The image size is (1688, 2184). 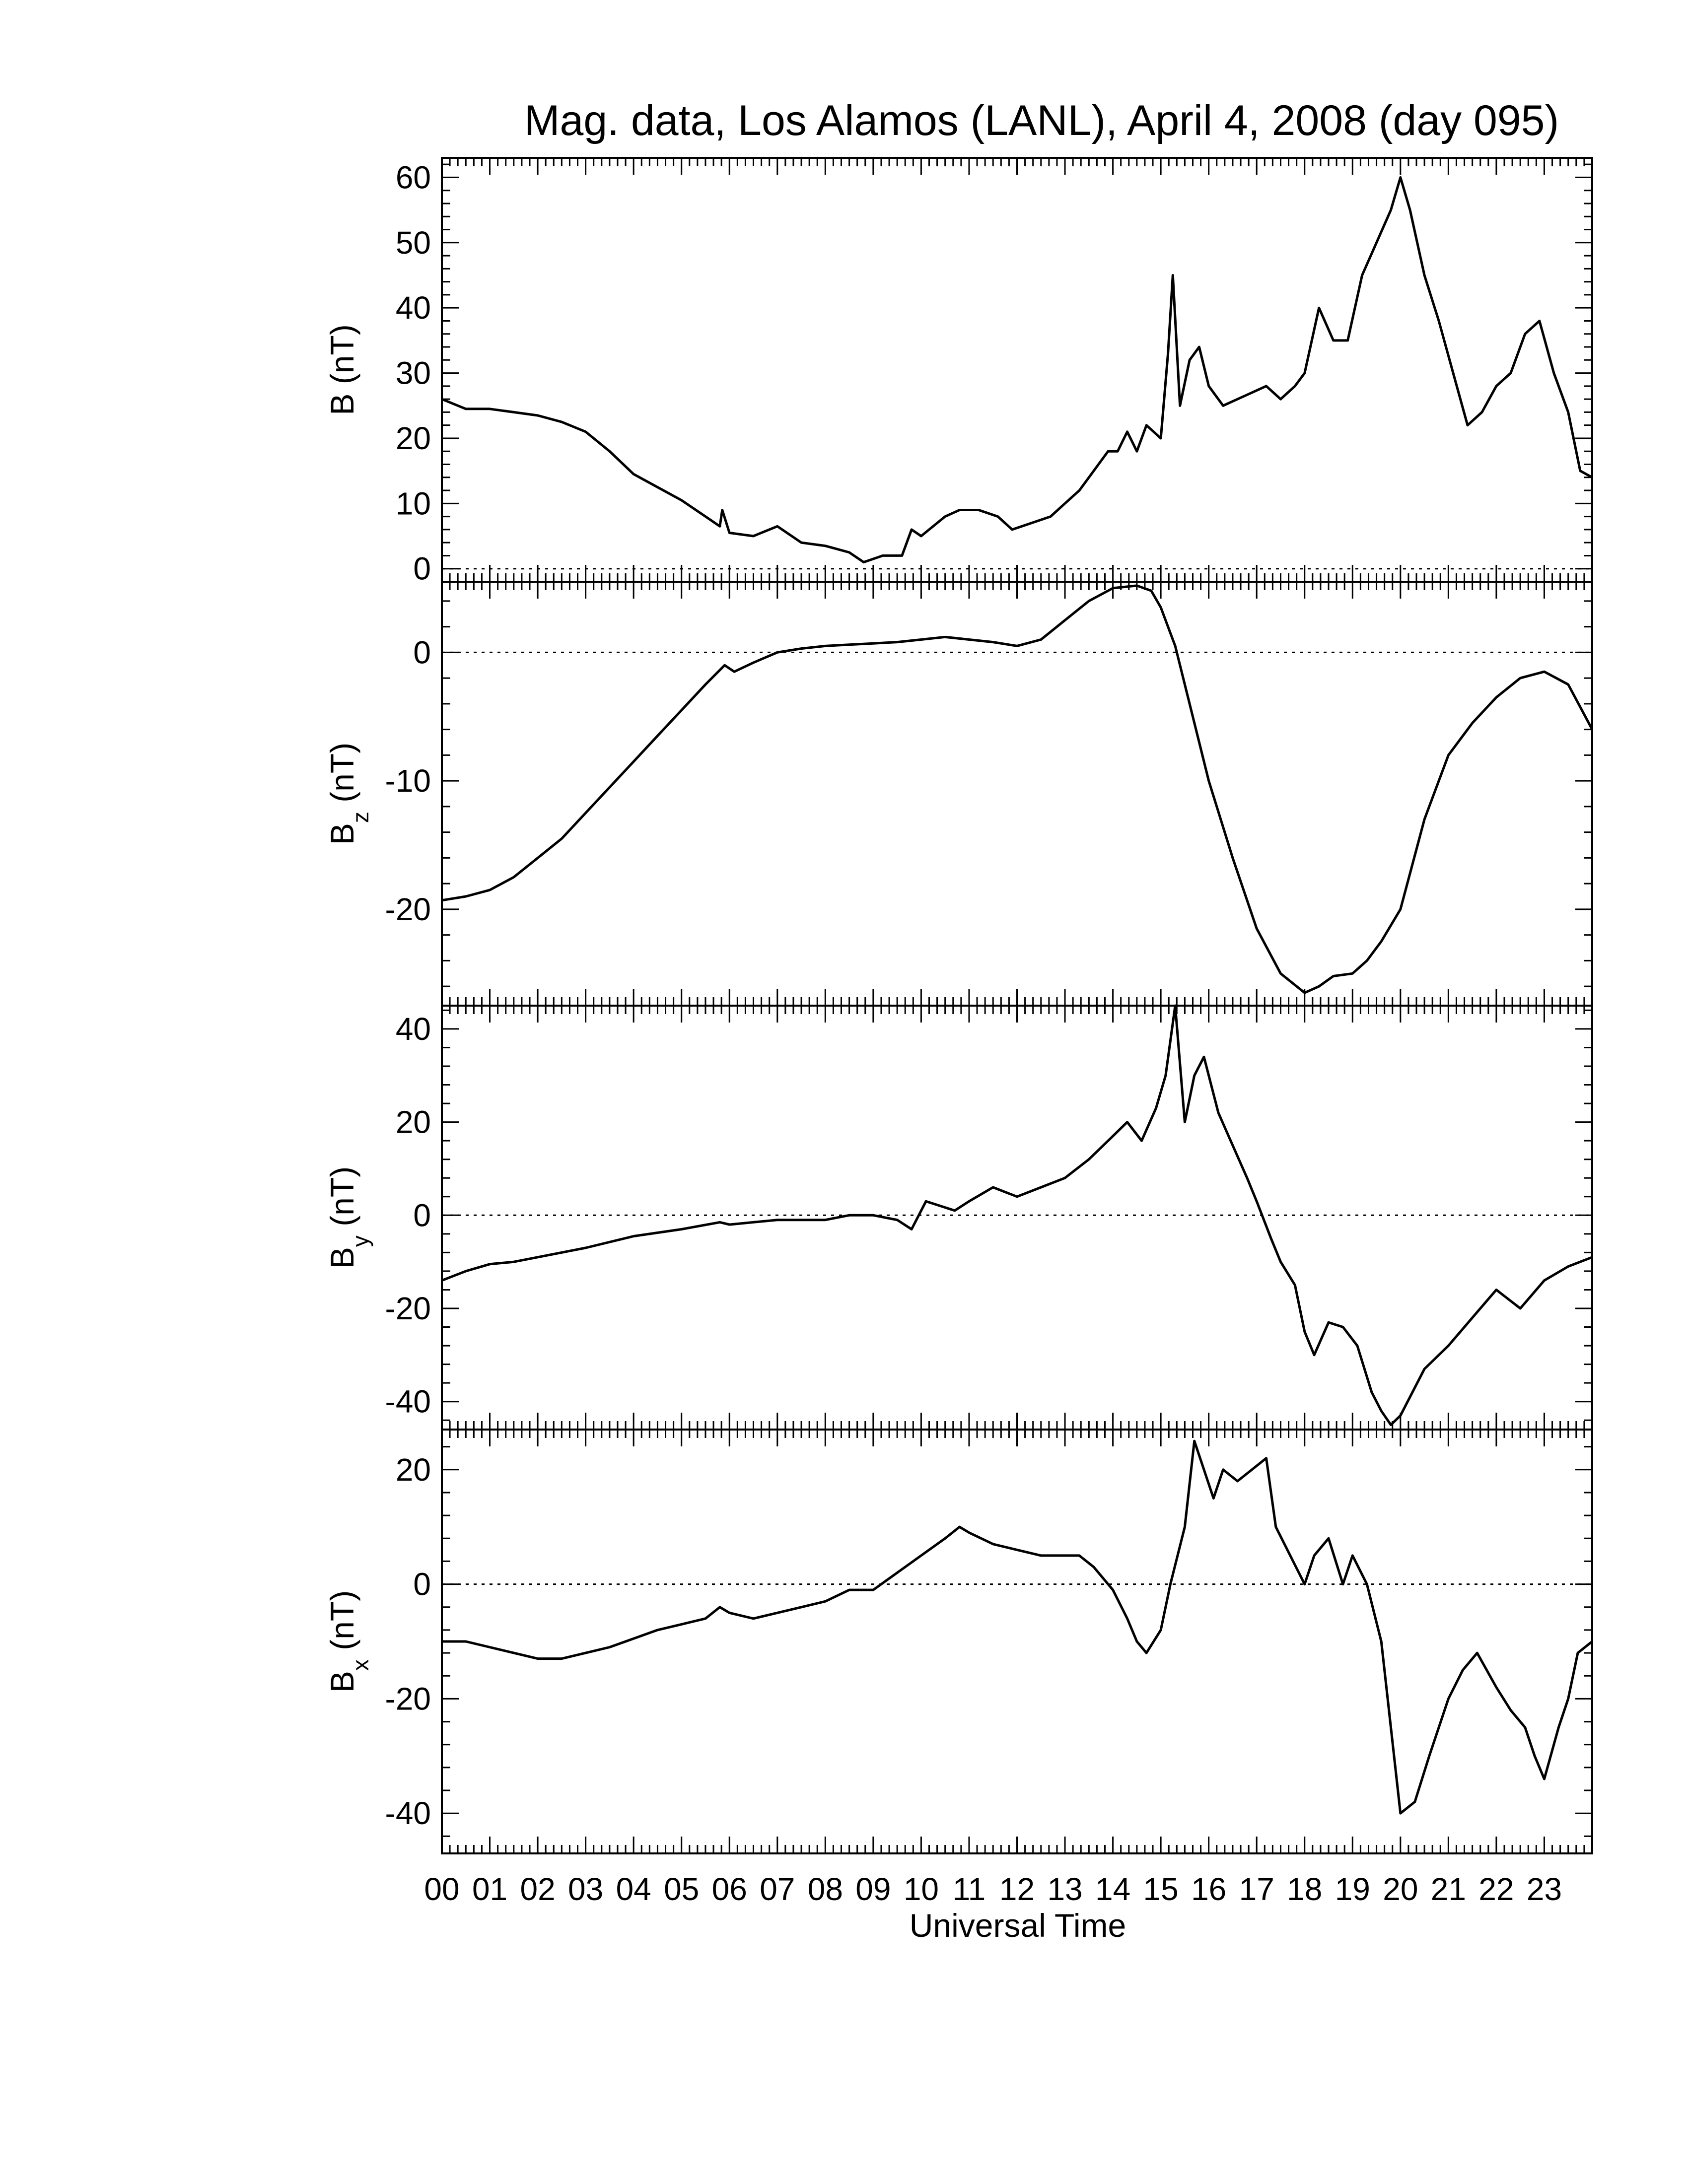 What do you see at coordinates (360, 1241) in the screenshot?
I see `y-axis-label-subscript: y` at bounding box center [360, 1241].